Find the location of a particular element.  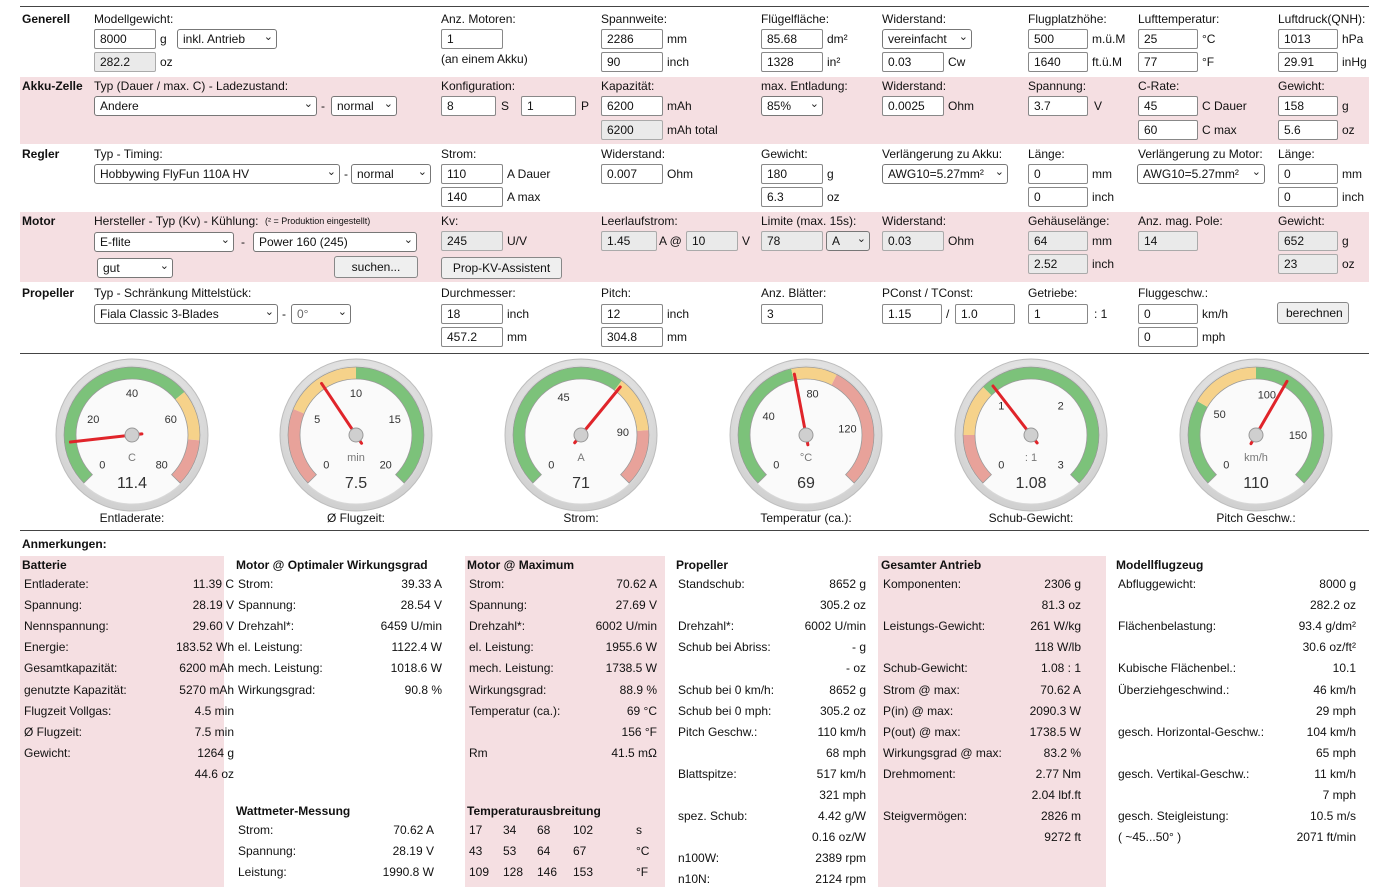

cells-p-input: 1 is located at coordinates (548, 106).